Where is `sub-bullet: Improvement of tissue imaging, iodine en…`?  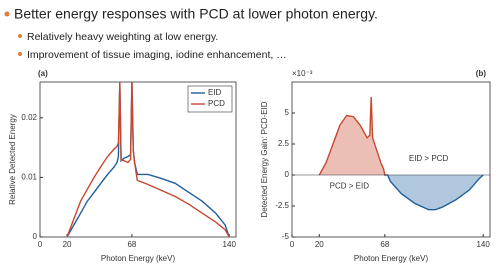
sub-bullet: Improvement of tissue imaging, iodine en… is located at coordinates (157, 55).